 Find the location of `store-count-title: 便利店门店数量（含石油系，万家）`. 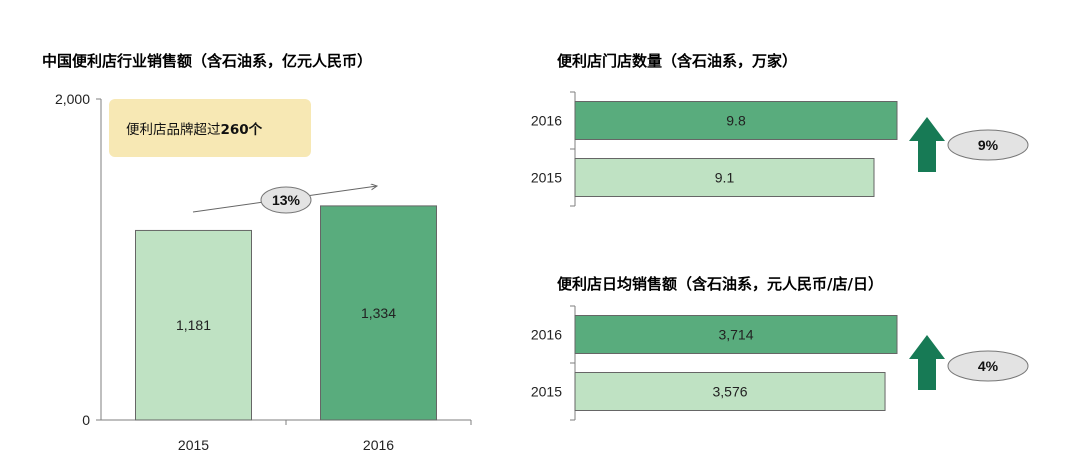

store-count-title: 便利店门店数量（含石油系，万家） is located at coordinates (677, 61).